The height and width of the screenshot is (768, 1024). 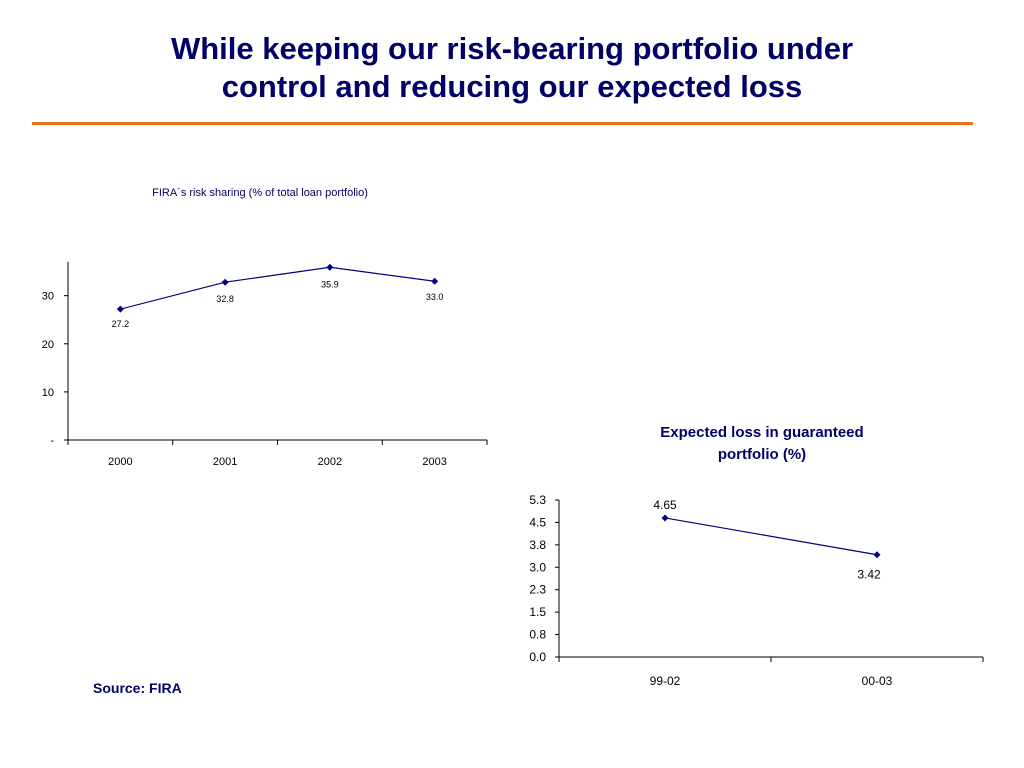 What do you see at coordinates (762, 454) in the screenshot?
I see `expected-loss-chart-title-line-2: portfolio (%)` at bounding box center [762, 454].